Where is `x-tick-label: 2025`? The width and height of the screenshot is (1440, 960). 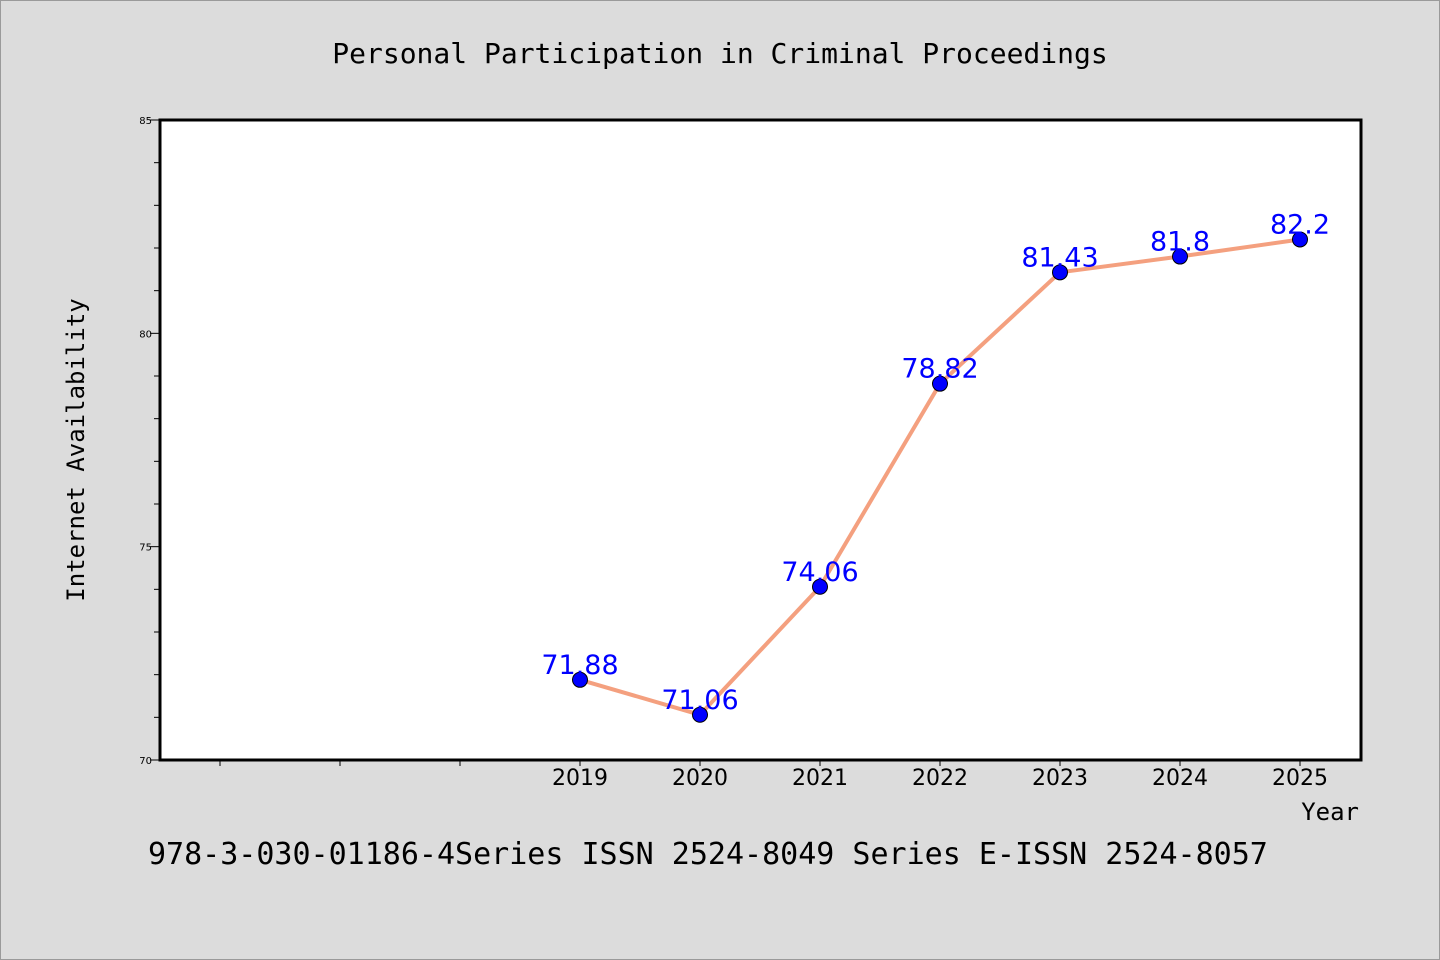 x-tick-label: 2025 is located at coordinates (1300, 778).